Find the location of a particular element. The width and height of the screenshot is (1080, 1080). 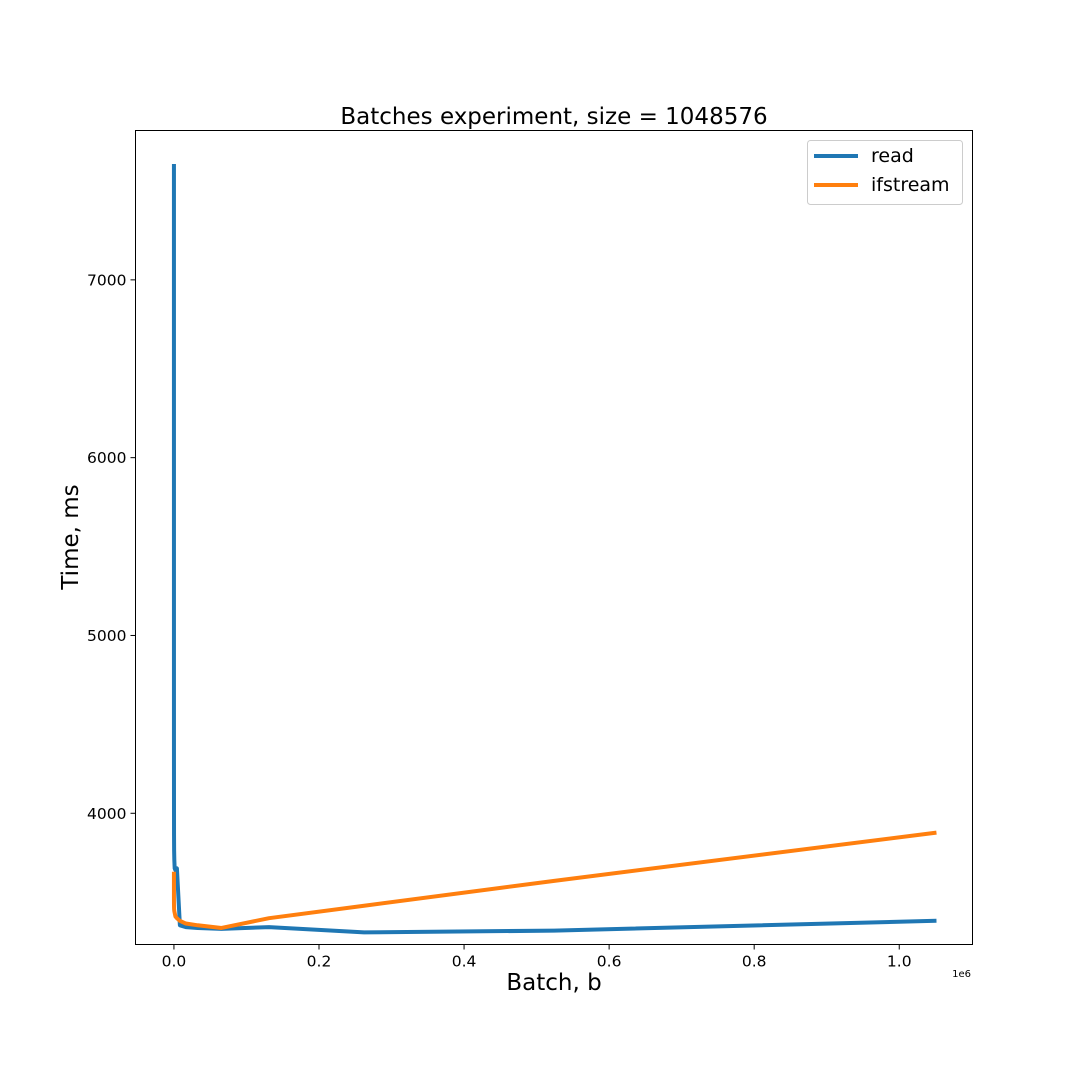

chart-title: Batches experiment, size = 1048576 is located at coordinates (553, 117).